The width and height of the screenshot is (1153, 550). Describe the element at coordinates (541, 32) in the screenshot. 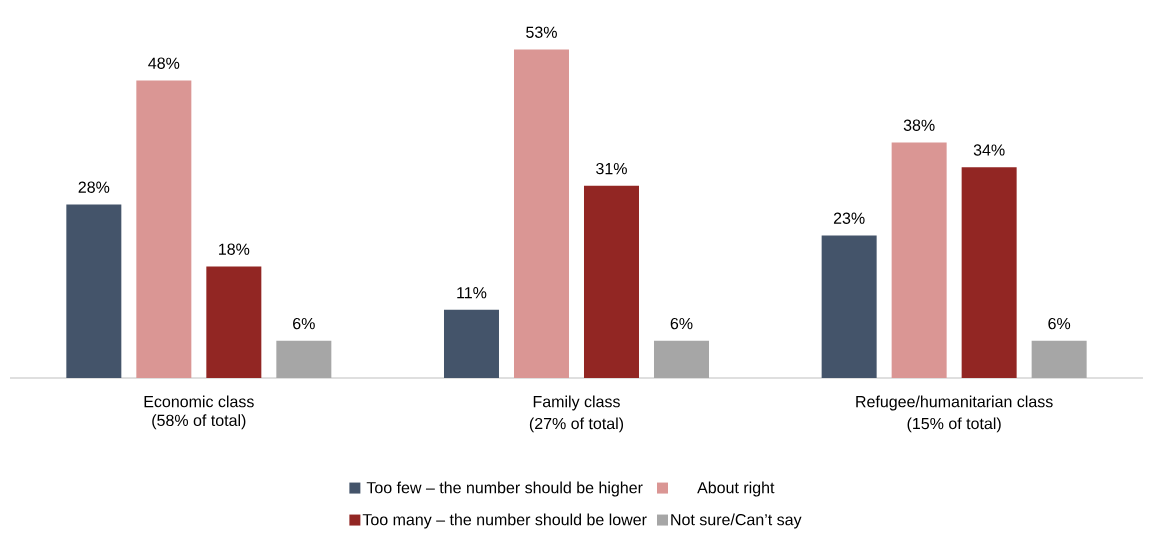

I see `data-label: 53%` at that location.